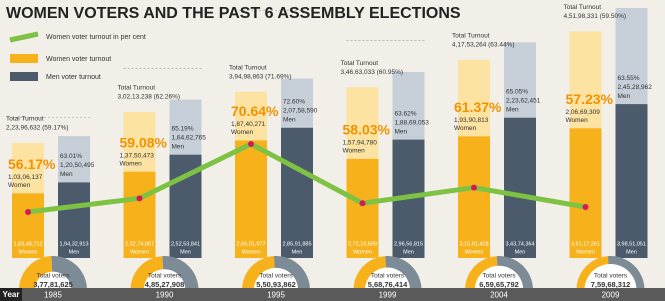 The image size is (665, 301). What do you see at coordinates (165, 284) in the screenshot?
I see `total-voters-value: 4,85,27,908` at bounding box center [165, 284].